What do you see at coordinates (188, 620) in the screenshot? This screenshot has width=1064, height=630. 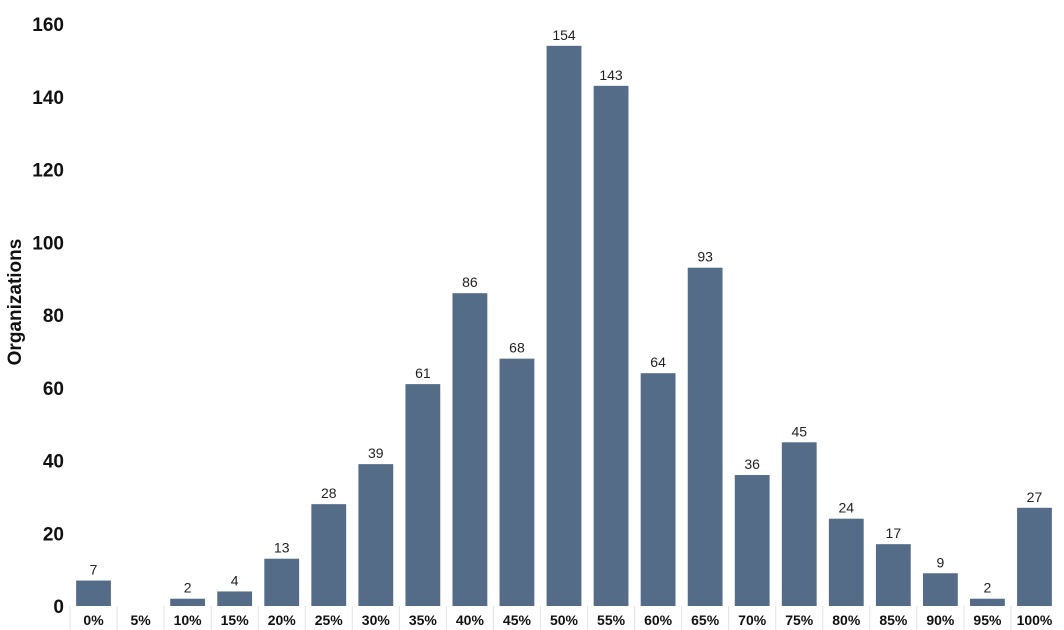 I see `x-tick-label: 10%` at bounding box center [188, 620].